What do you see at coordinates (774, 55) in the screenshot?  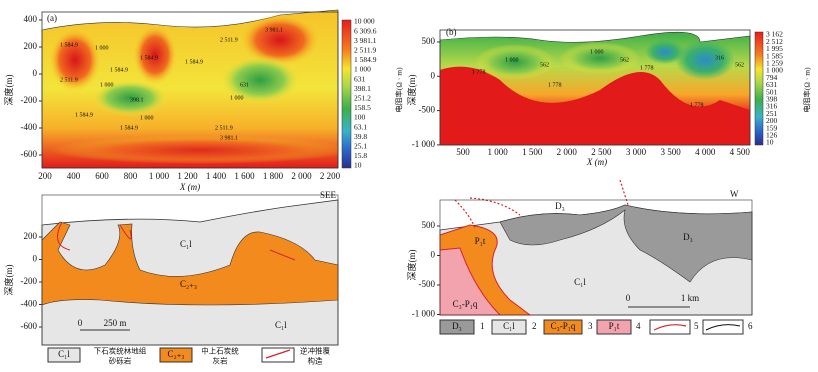 I see `colorbar-label: 1 585` at bounding box center [774, 55].